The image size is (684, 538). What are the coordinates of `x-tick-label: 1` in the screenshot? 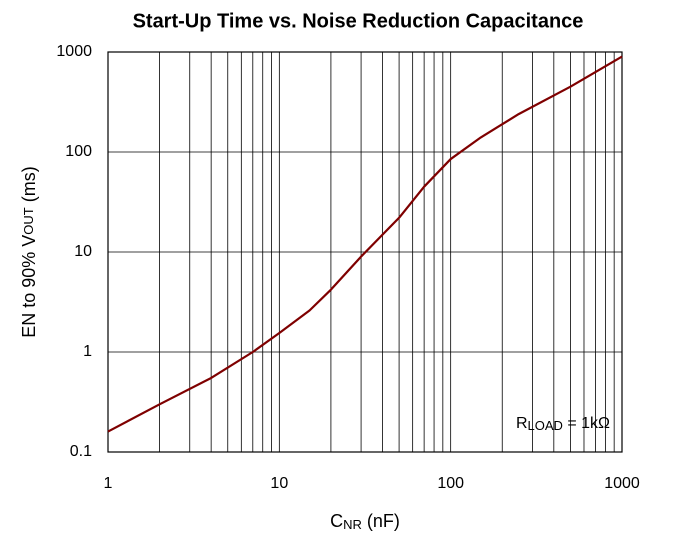 It's located at (108, 483).